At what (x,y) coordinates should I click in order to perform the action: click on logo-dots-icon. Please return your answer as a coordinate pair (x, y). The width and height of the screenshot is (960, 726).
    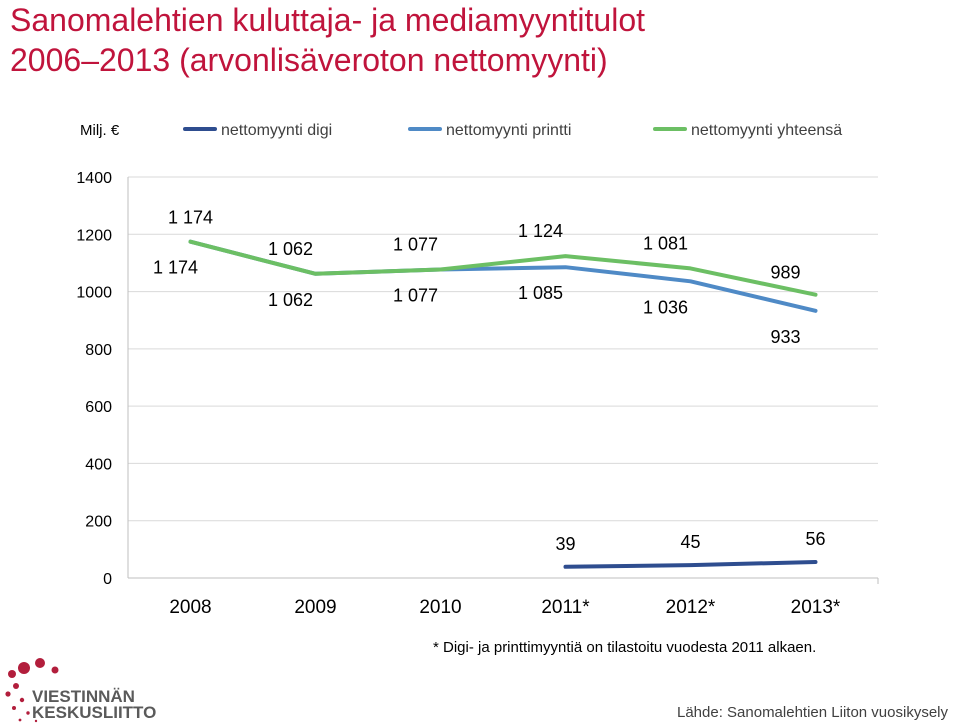
    Looking at the image, I should click on (32, 690).